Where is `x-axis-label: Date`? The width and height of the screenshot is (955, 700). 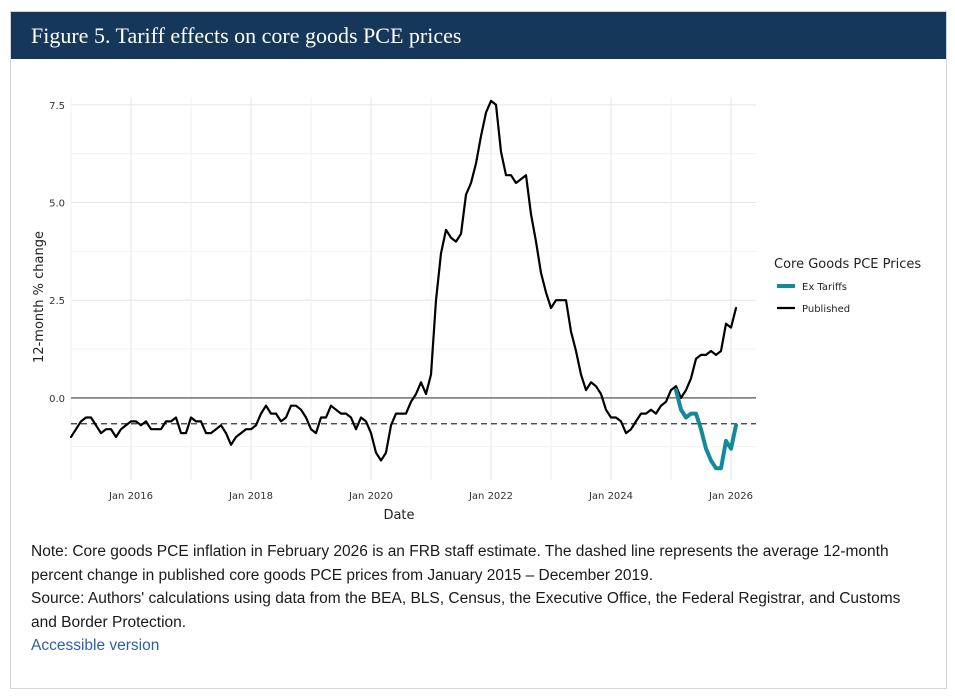 x-axis-label: Date is located at coordinates (398, 515).